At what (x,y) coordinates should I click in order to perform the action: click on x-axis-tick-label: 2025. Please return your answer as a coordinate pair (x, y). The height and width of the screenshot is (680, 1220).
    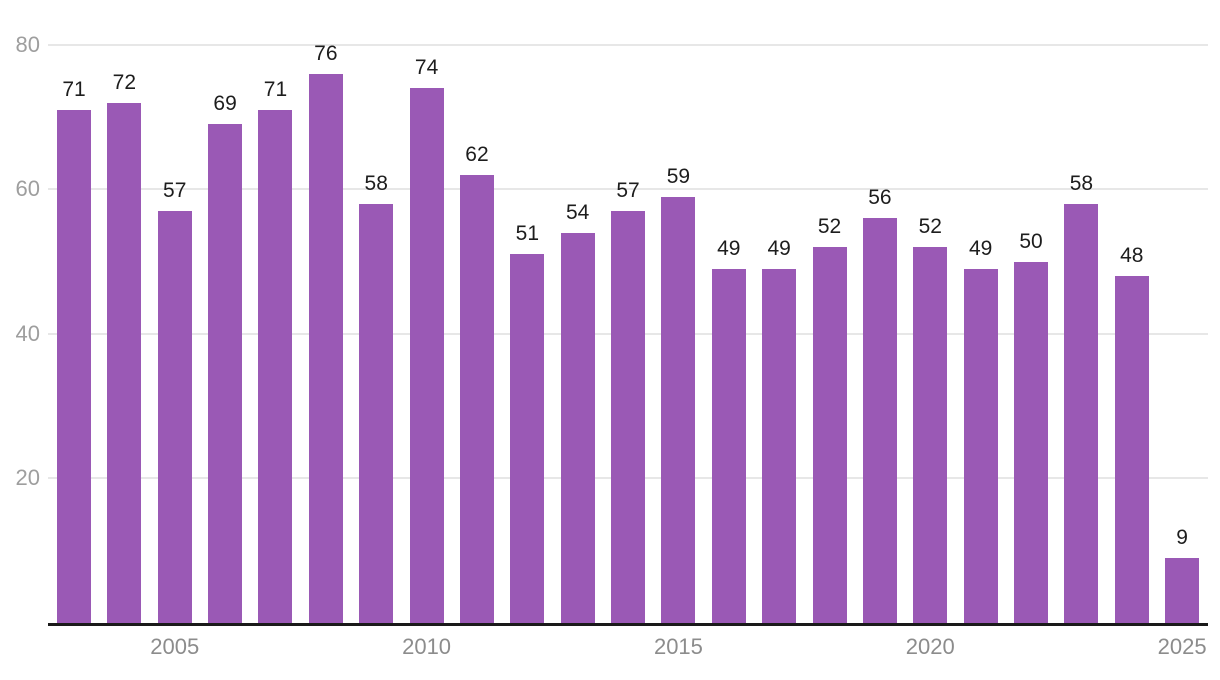
    Looking at the image, I should click on (1182, 646).